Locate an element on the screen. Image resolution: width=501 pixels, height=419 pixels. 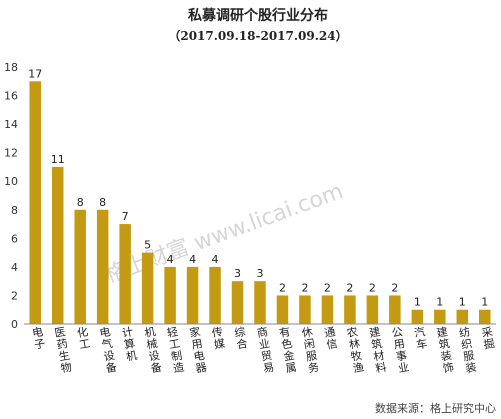
category-label: 化工 is located at coordinates (83, 338).